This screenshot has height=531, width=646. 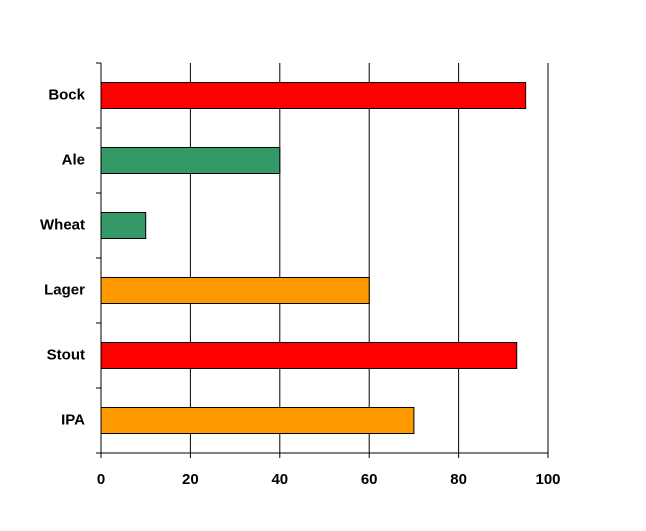 I want to click on x-tick-label: 20, so click(x=190, y=479).